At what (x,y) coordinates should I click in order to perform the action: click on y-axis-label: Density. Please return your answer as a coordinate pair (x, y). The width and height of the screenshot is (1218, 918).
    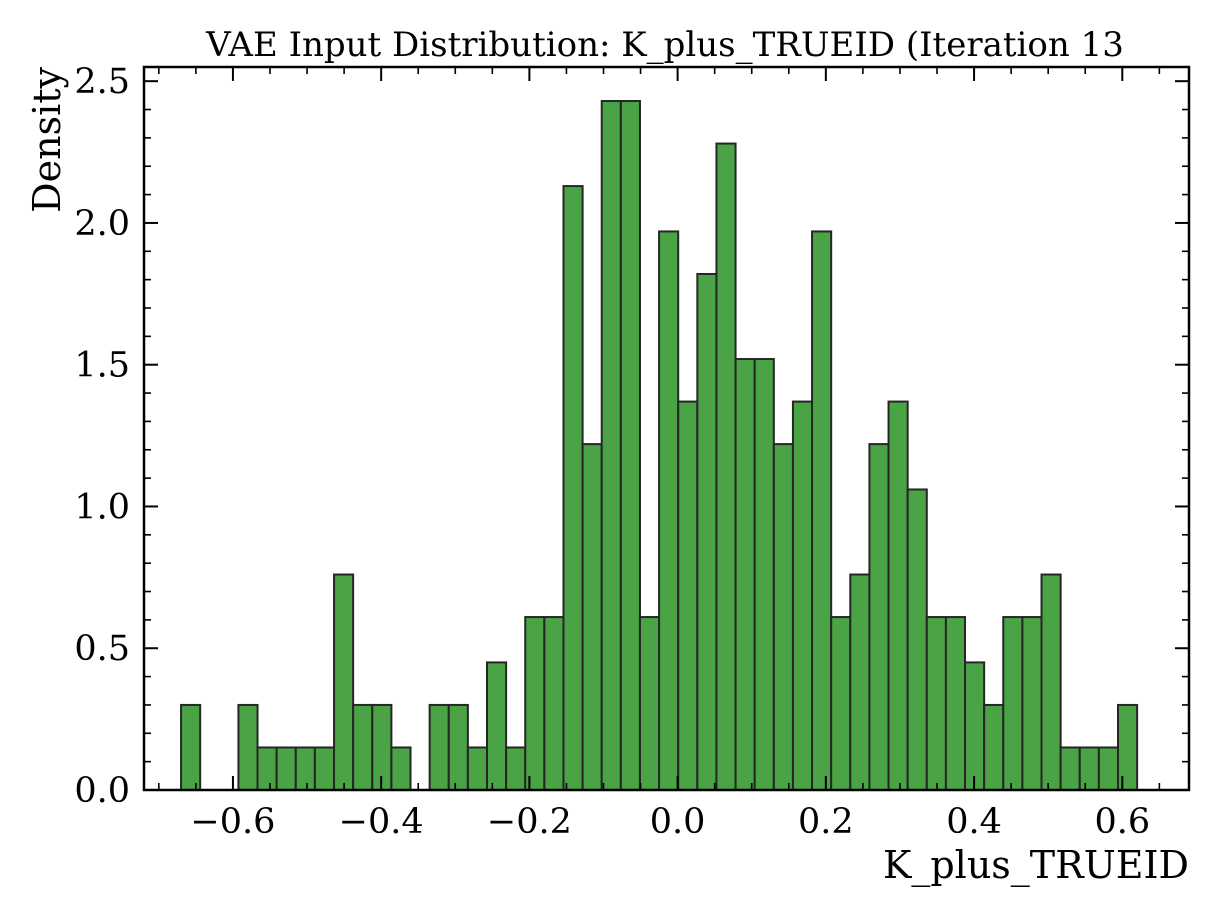
    Looking at the image, I should click on (47, 139).